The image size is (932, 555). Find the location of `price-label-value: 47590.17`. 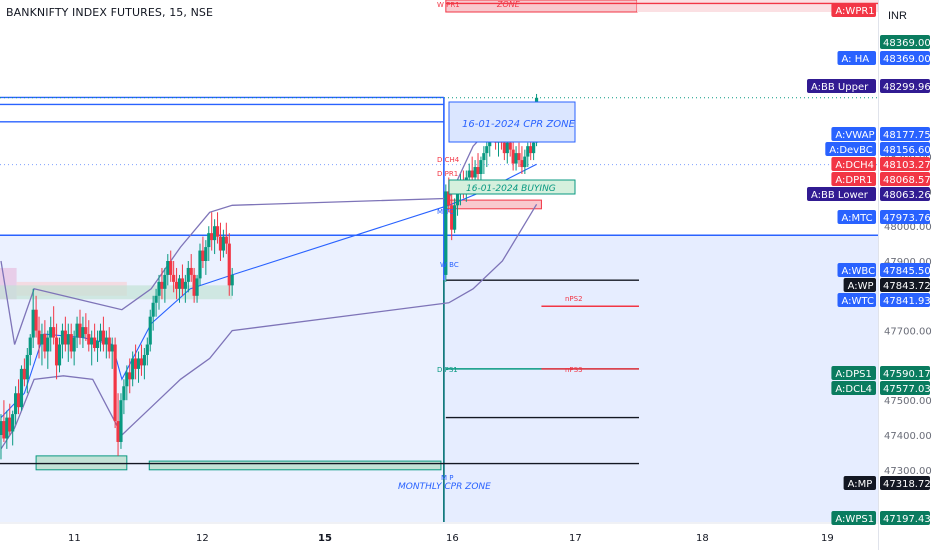

price-label-value: 47590.17 is located at coordinates (907, 374).